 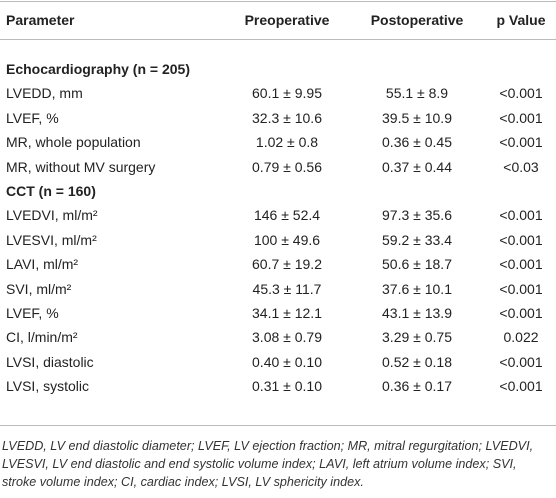 What do you see at coordinates (39, 288) in the screenshot?
I see `parameter-cell: SVI, ml/m²` at bounding box center [39, 288].